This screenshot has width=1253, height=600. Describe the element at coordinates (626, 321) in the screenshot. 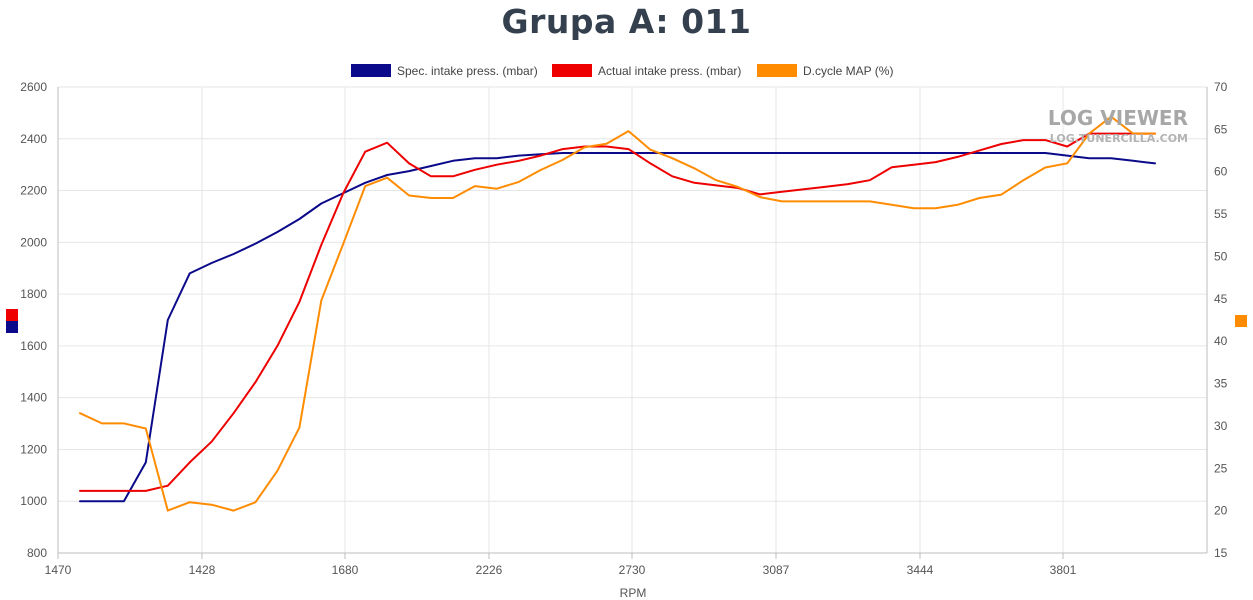

I see `axis-markers` at that location.